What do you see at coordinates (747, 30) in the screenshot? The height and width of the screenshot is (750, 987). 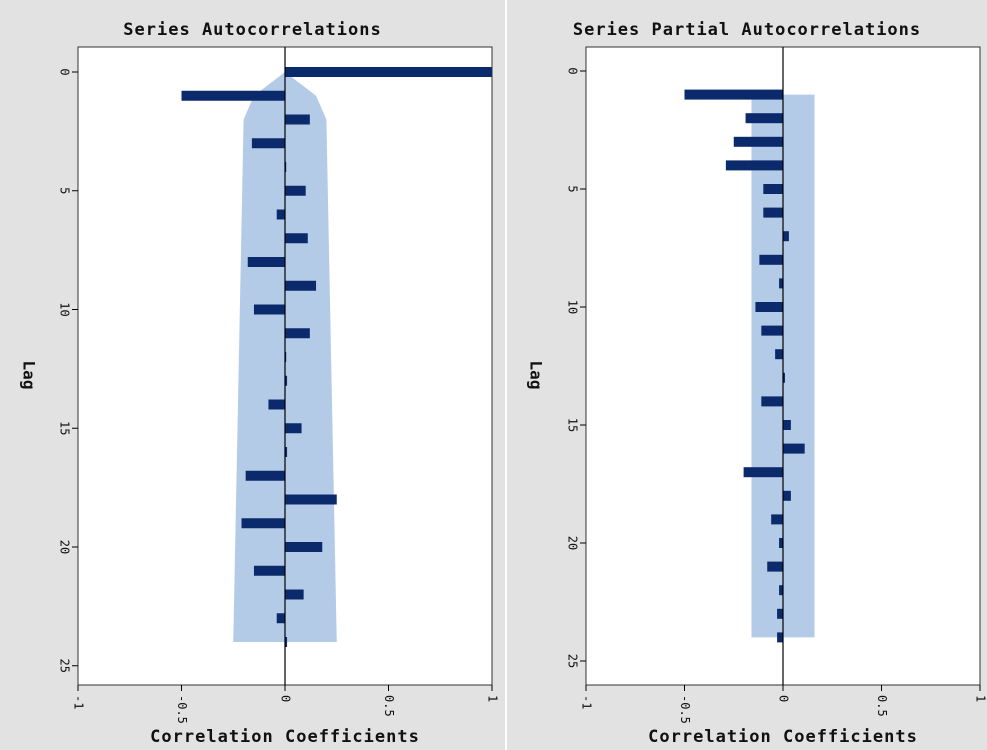 I see `pacf-chart-title: Series Partial Autocorrelations` at bounding box center [747, 30].